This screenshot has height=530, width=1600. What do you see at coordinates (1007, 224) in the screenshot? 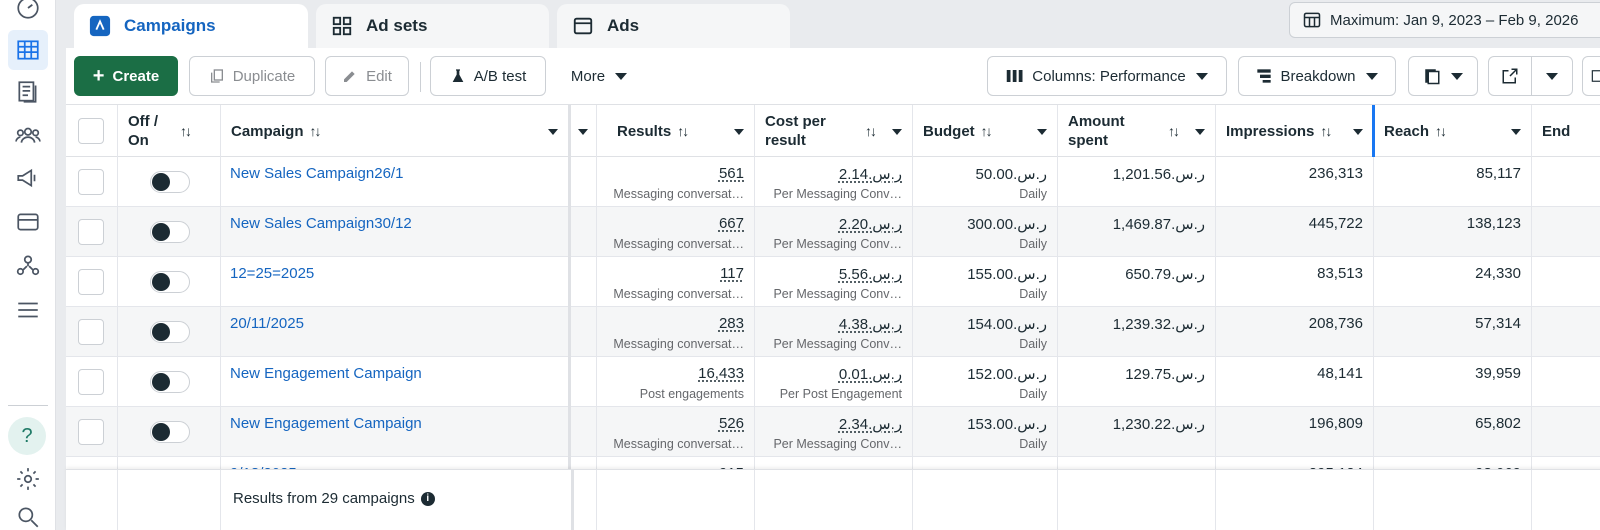
I see `budget-value: 300.00.ر.س` at bounding box center [1007, 224].